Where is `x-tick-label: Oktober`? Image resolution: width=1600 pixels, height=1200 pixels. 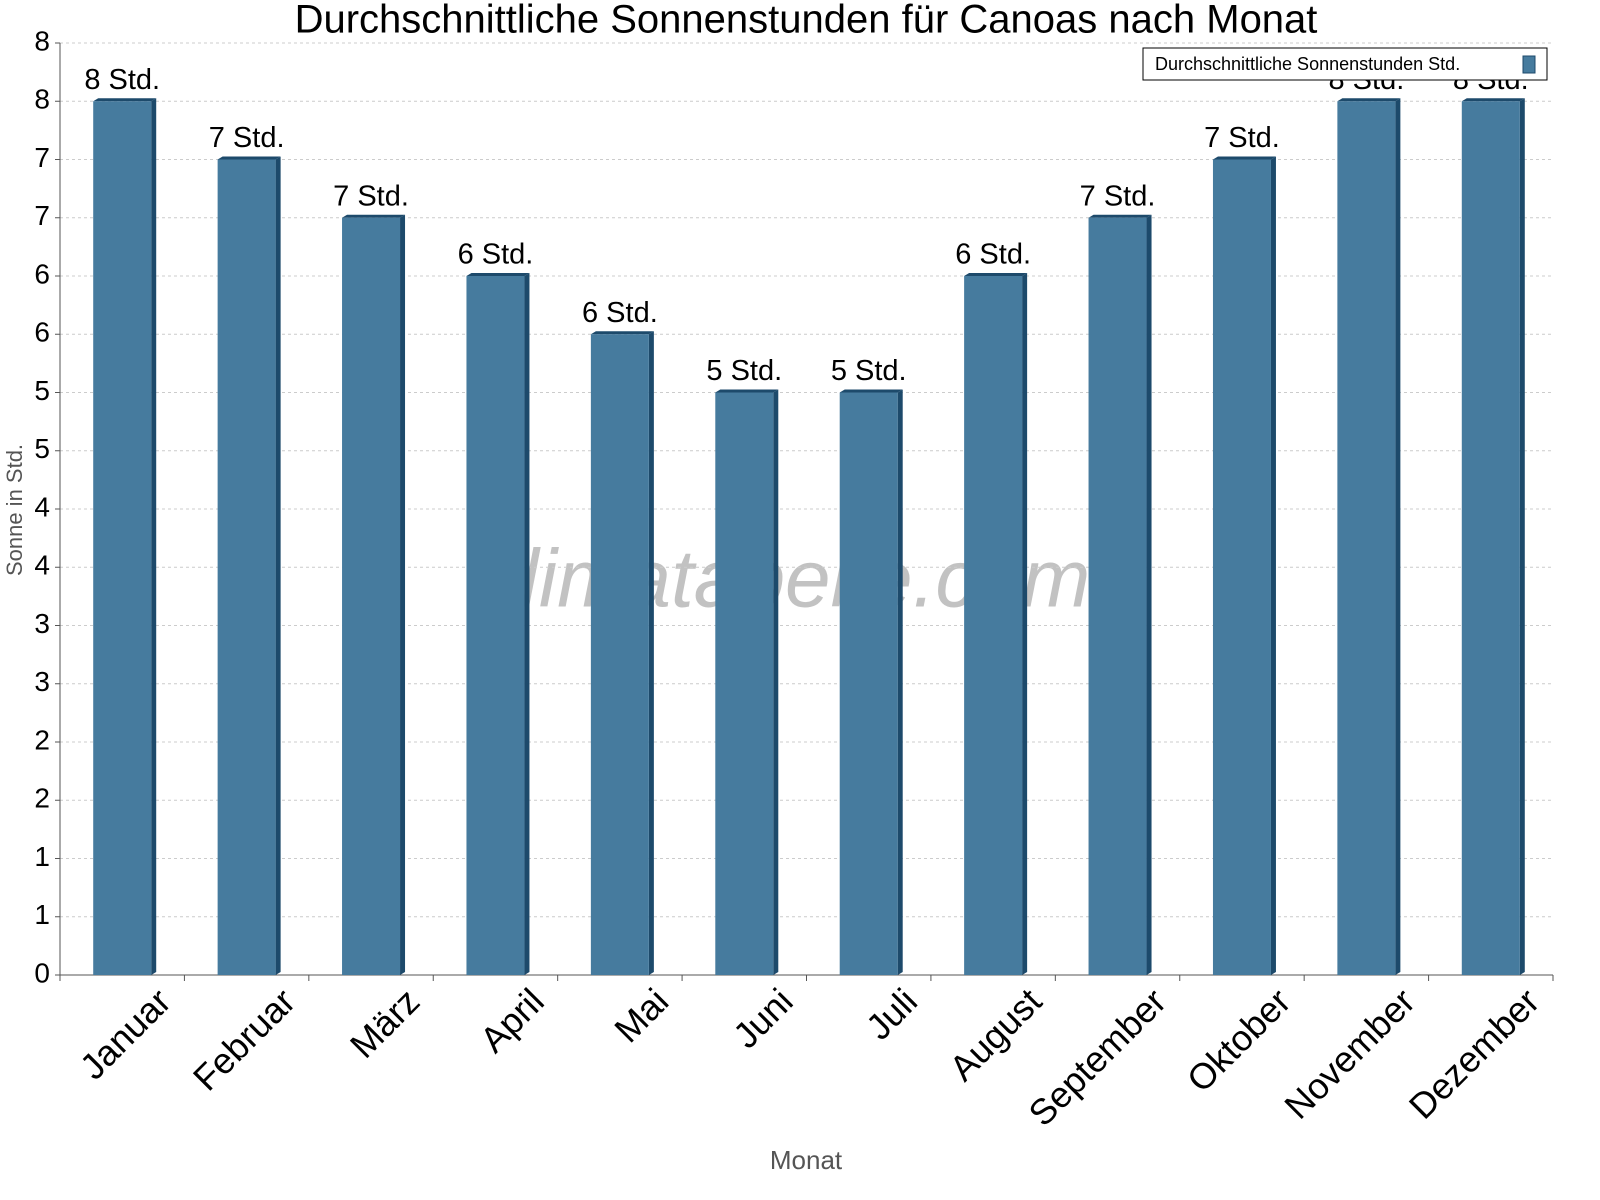 x-tick-label: Oktober is located at coordinates (1239, 1040).